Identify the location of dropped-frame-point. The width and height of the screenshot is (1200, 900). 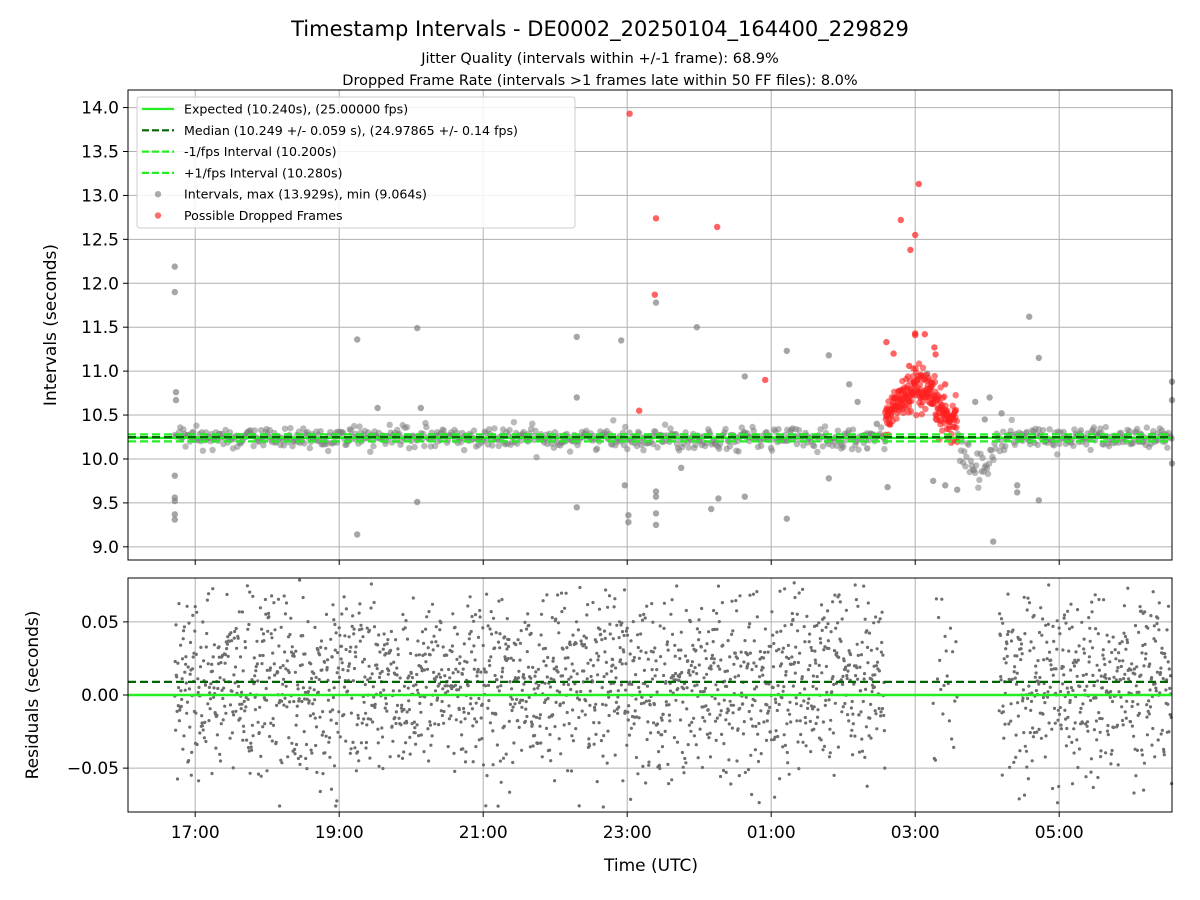
(629, 113).